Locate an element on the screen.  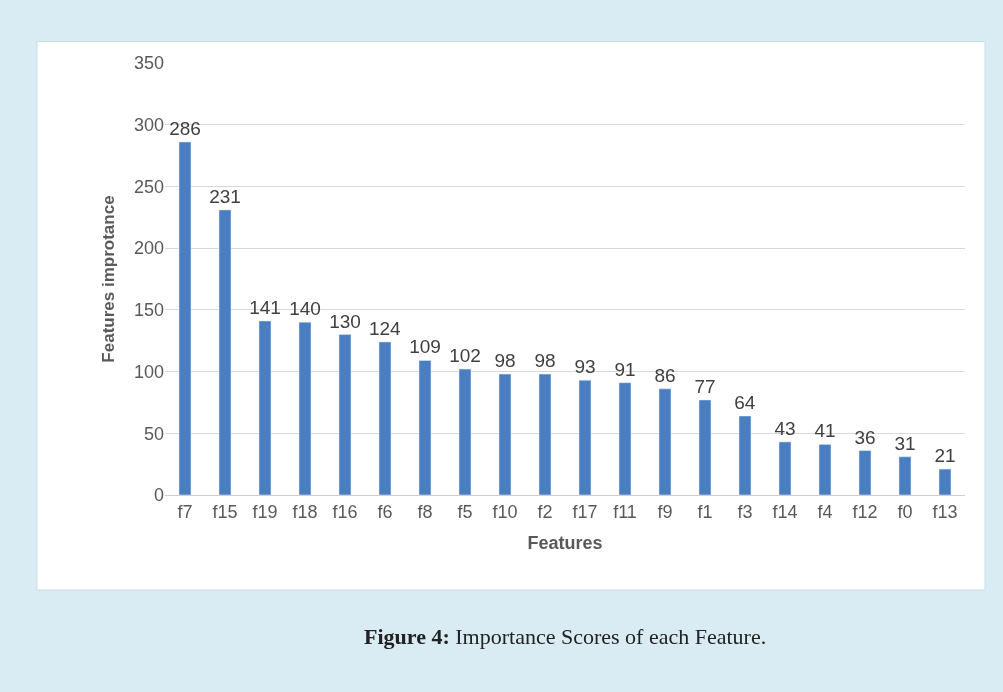
data-label: 43 is located at coordinates (785, 428).